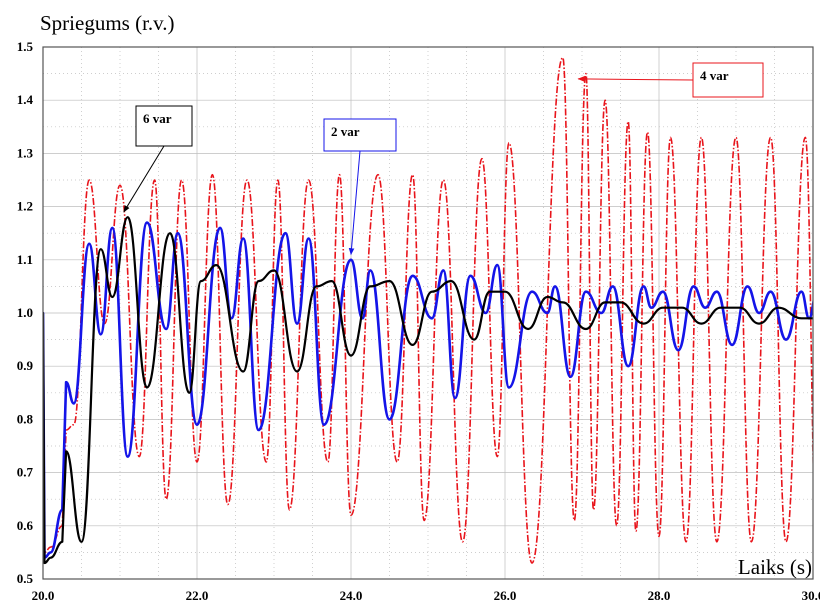  I want to click on x-tick-labels: 20.0 22.0 24.0 26.0 28.0 30.0, so click(426, 595).